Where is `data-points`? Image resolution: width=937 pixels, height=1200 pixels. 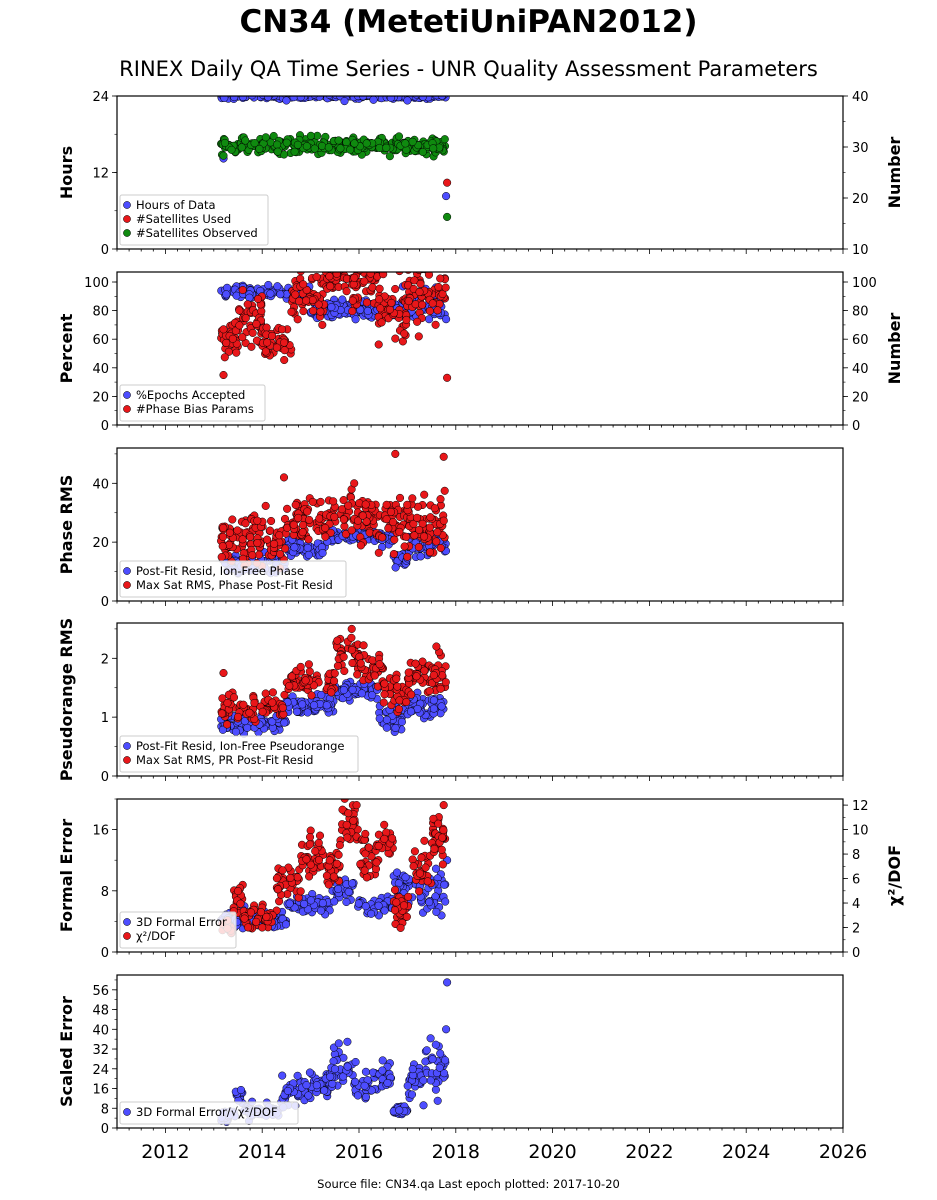
data-points is located at coordinates (334, 158).